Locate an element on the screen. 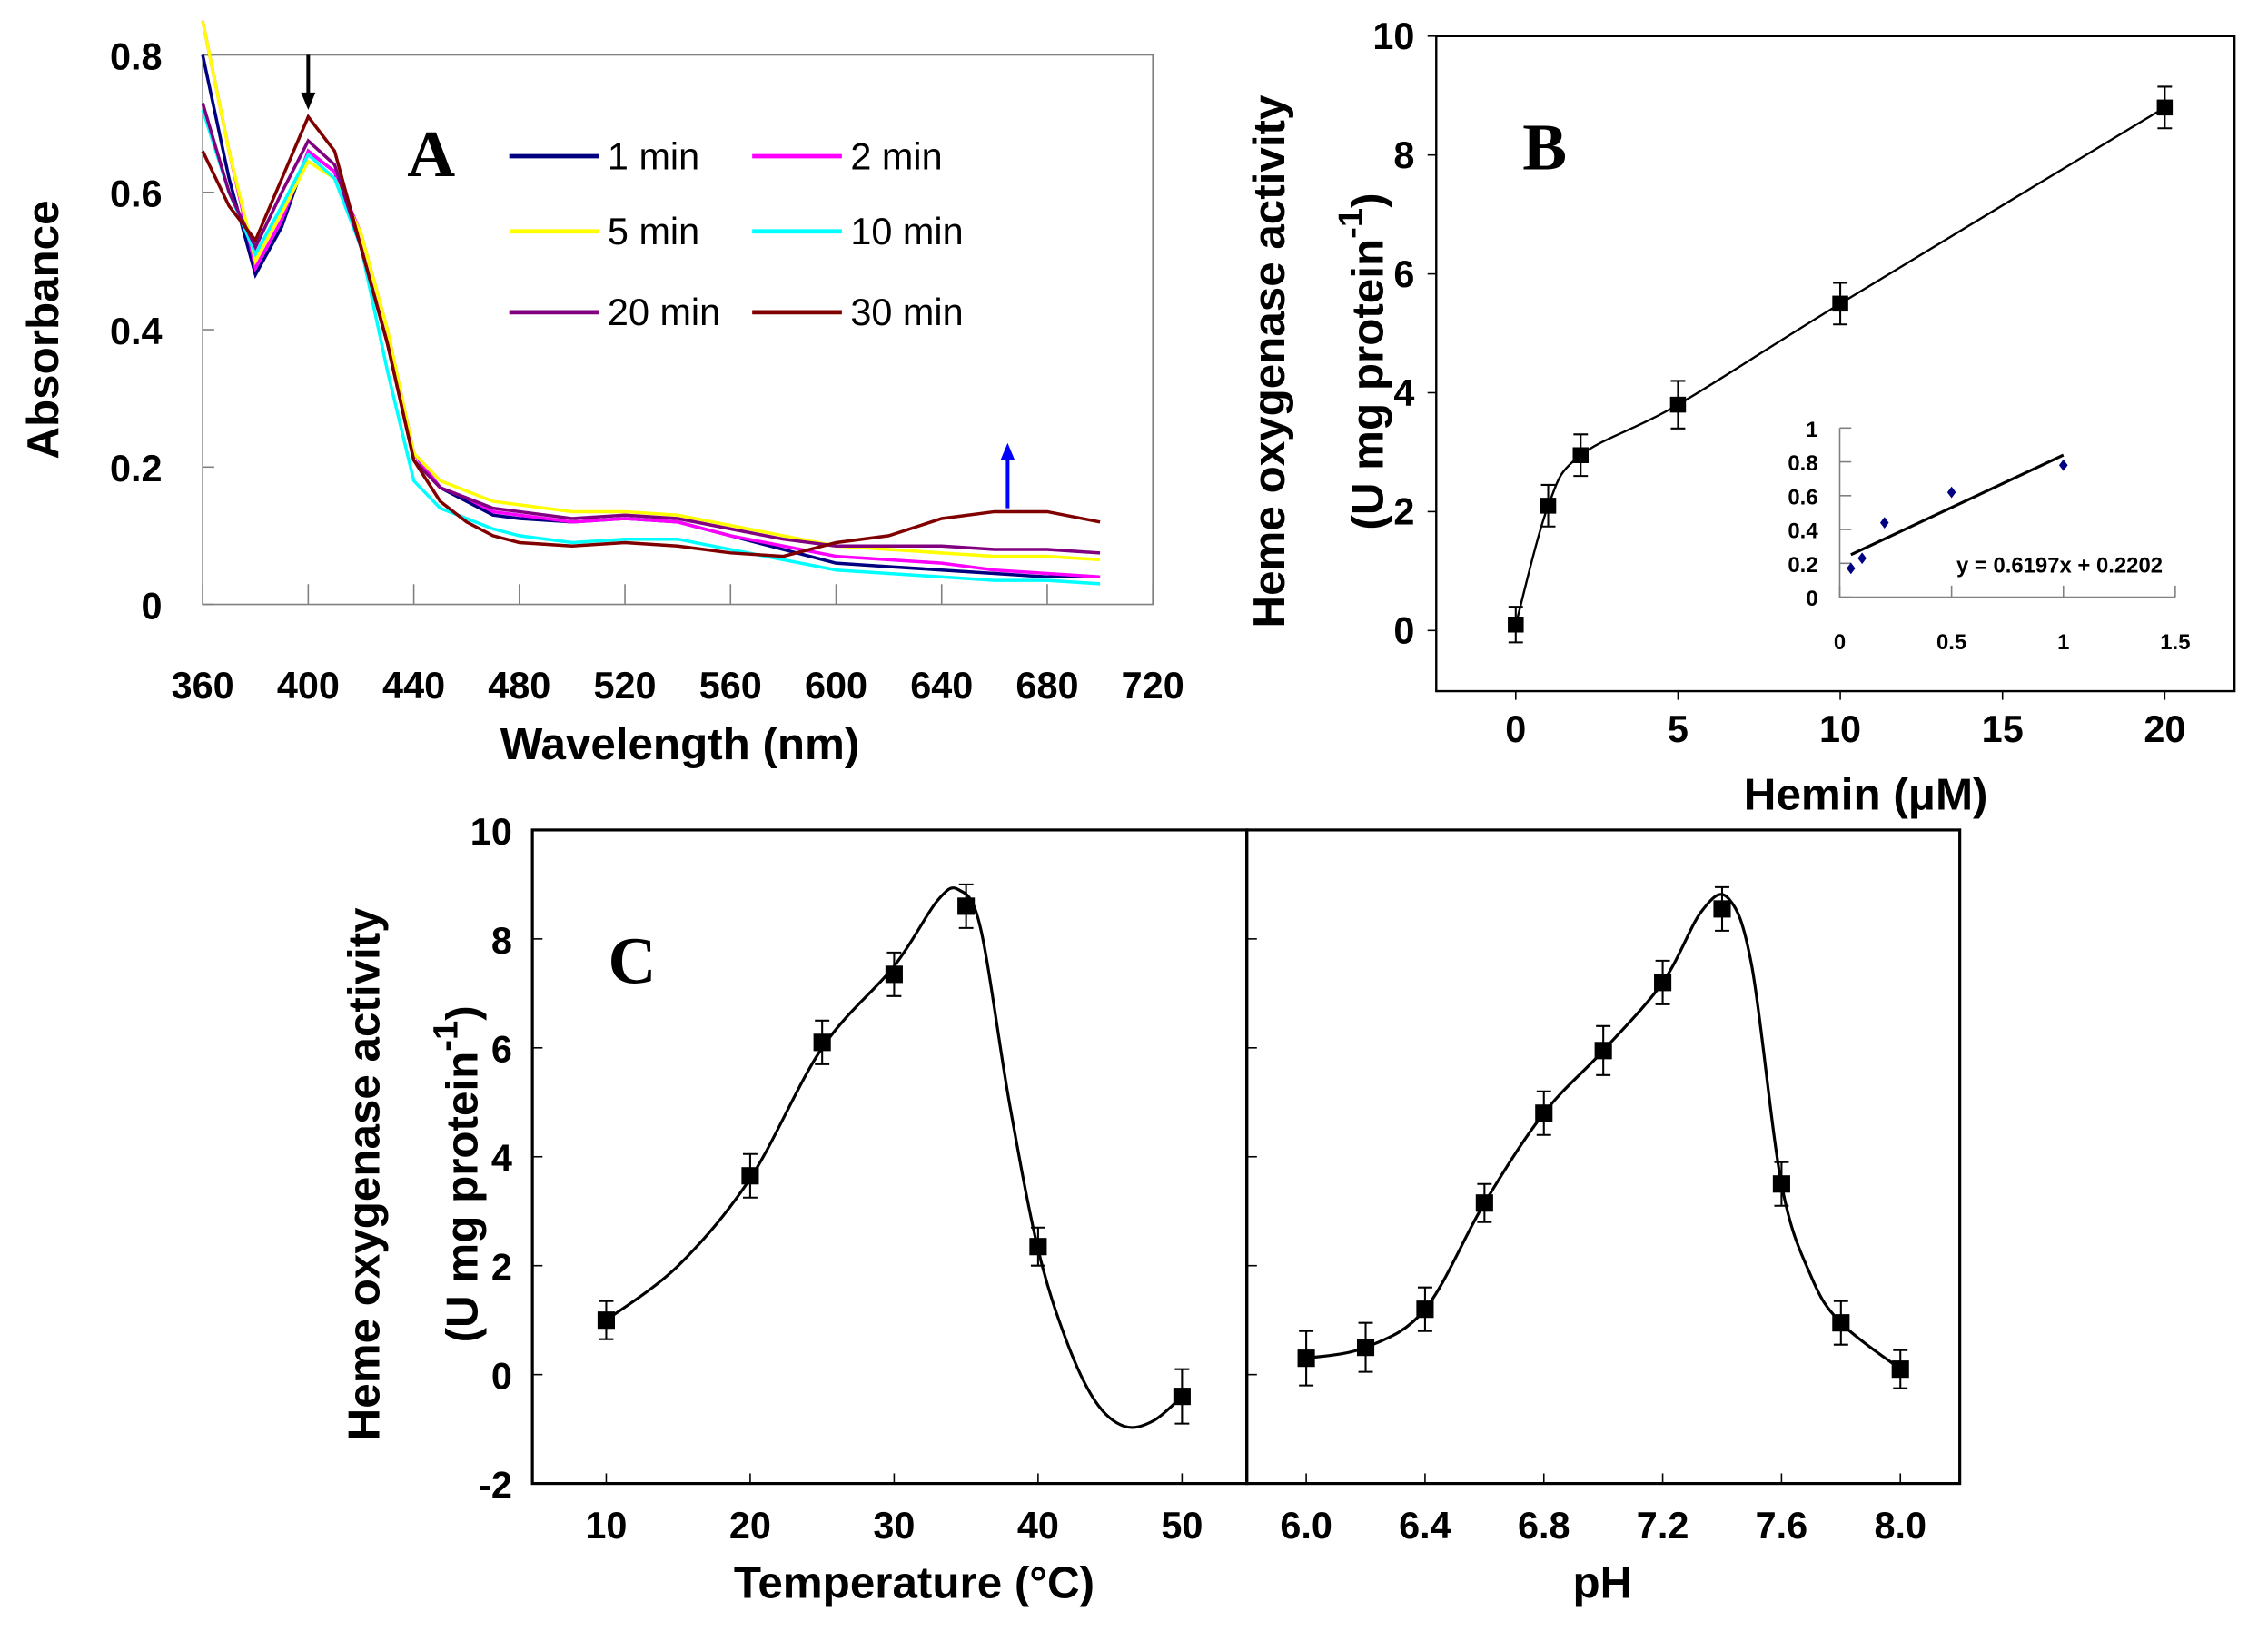 The image size is (2268, 1631). regression-equation: y = 0.6197x + 0.2202 is located at coordinates (2059, 566).